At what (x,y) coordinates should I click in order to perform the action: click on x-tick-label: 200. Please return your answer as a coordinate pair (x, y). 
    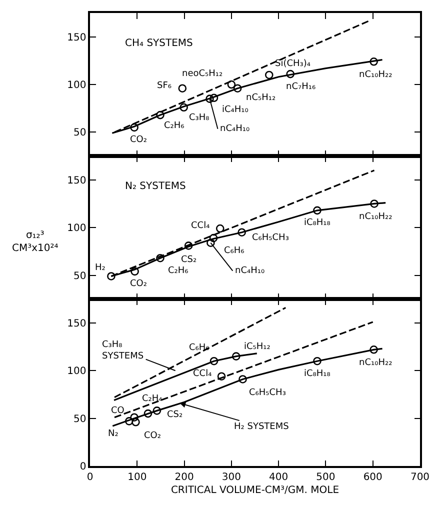
    Looking at the image, I should click on (184, 477).